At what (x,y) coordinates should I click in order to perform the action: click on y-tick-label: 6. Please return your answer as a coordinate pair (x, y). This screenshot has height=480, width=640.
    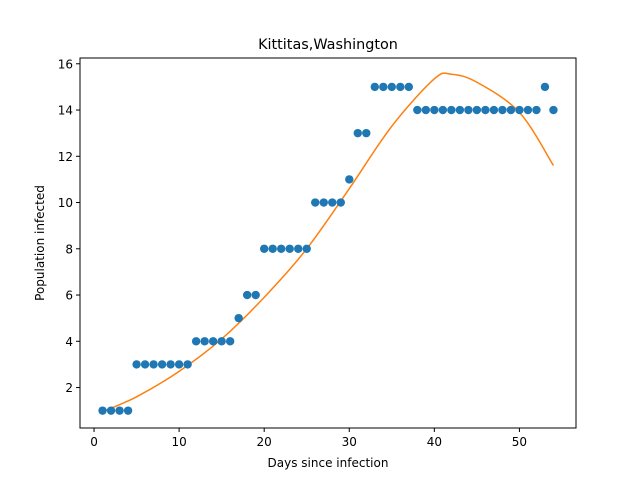
    Looking at the image, I should click on (69, 296).